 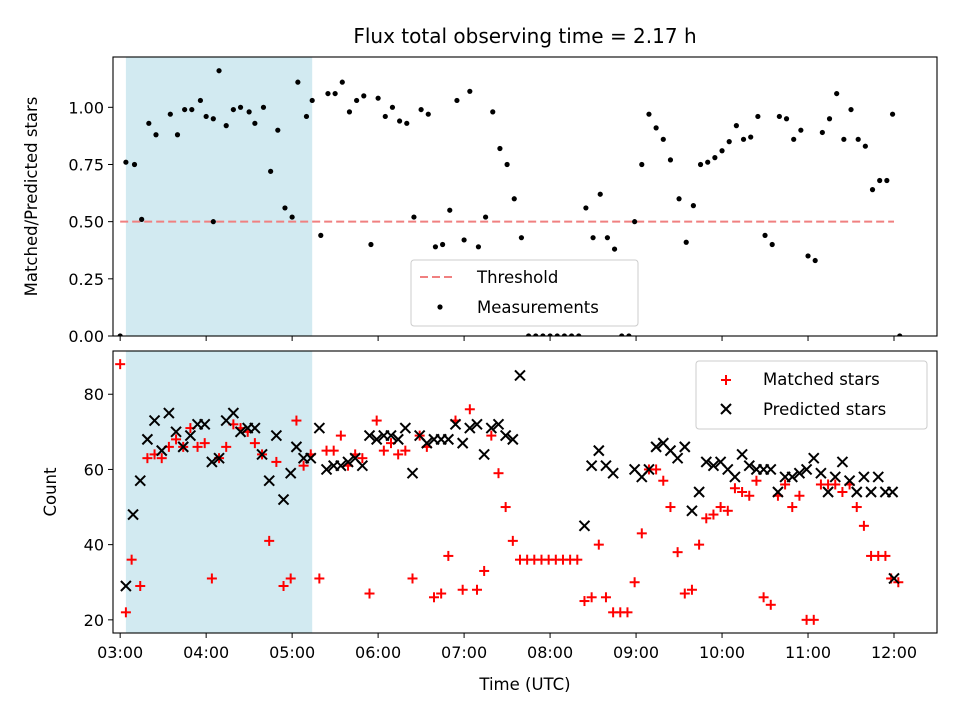 I want to click on y-tick-label: 0.25, so click(x=86, y=279).